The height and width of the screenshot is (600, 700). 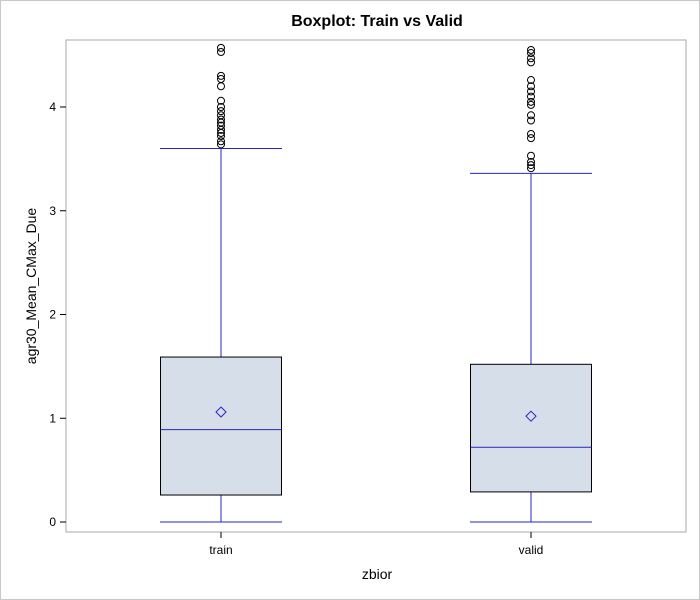 What do you see at coordinates (531, 284) in the screenshot?
I see `box-valid` at bounding box center [531, 284].